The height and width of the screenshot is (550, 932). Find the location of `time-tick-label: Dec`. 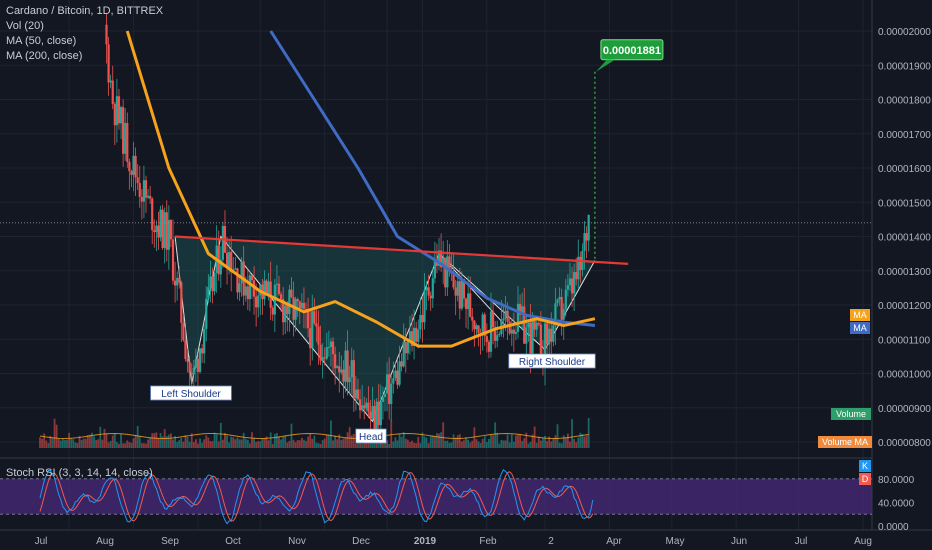

time-tick-label: Dec is located at coordinates (361, 541).